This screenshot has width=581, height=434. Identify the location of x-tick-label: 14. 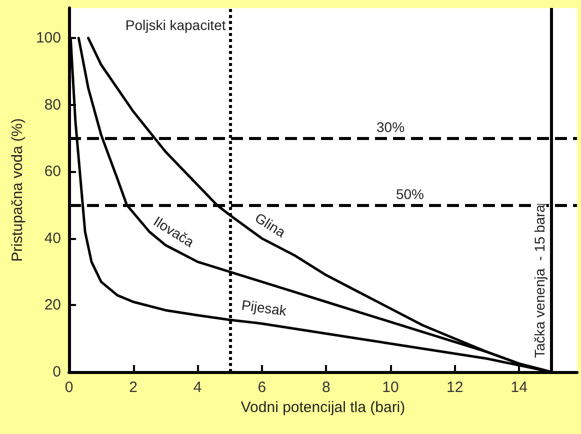
(519, 387).